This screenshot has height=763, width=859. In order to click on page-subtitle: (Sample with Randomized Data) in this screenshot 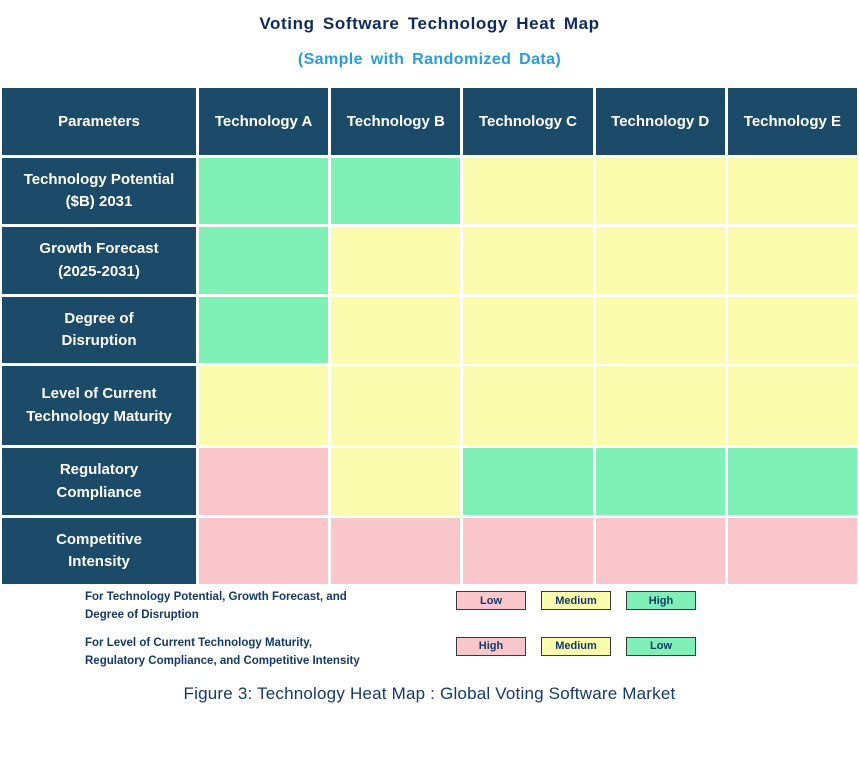, I will do `click(429, 59)`.